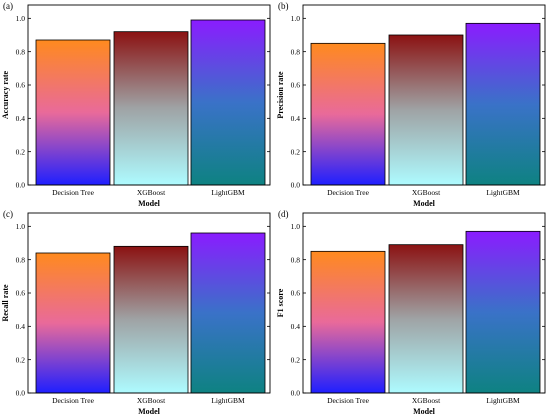 The height and width of the screenshot is (416, 550). What do you see at coordinates (5, 303) in the screenshot?
I see `y-axis-title: Recall rate` at bounding box center [5, 303].